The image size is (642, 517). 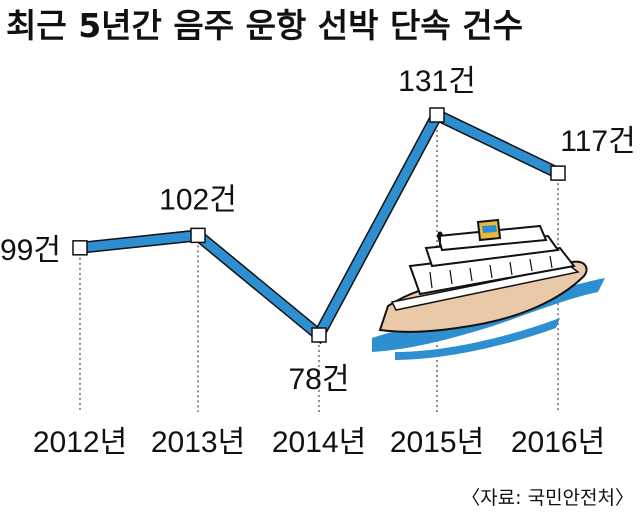 I want to click on chart-title: 최근 5년간 음주 운항 선박 단속 건수, so click(x=264, y=25).